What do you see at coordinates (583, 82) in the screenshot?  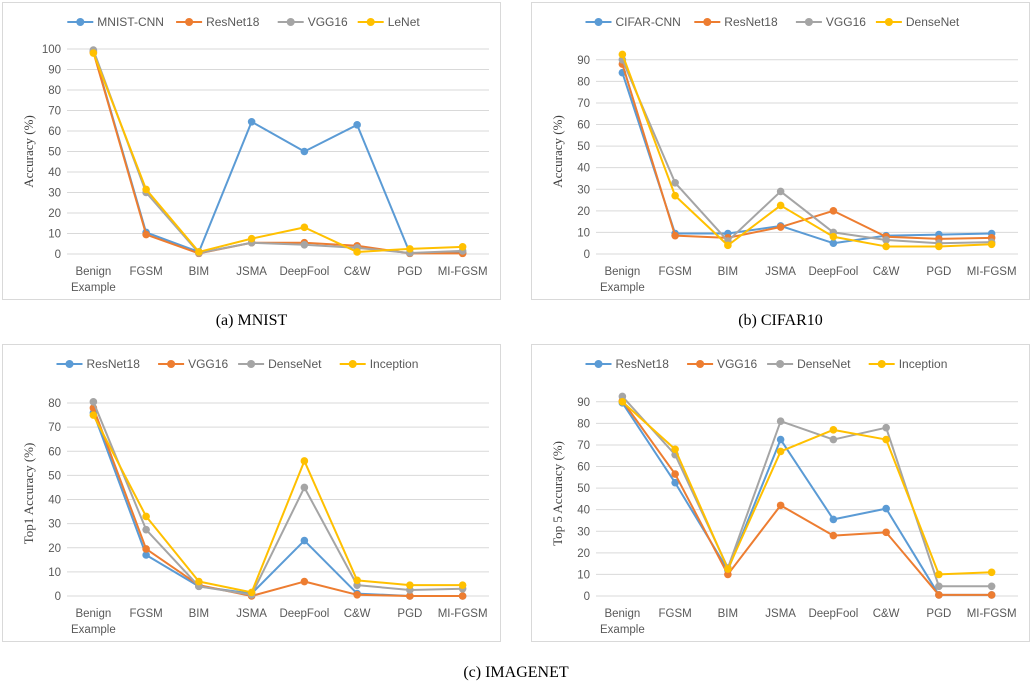 I see `y-tick-label: 80` at bounding box center [583, 82].